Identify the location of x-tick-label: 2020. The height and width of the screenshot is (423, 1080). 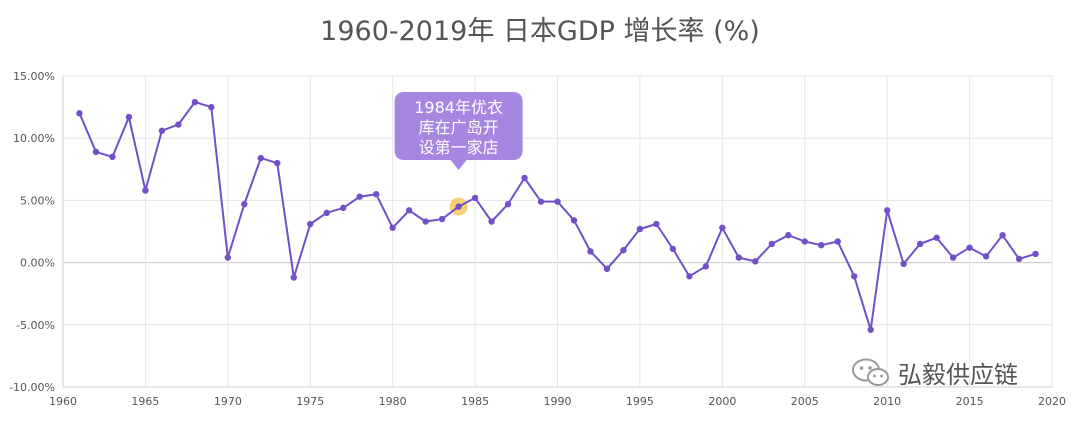
(1052, 401).